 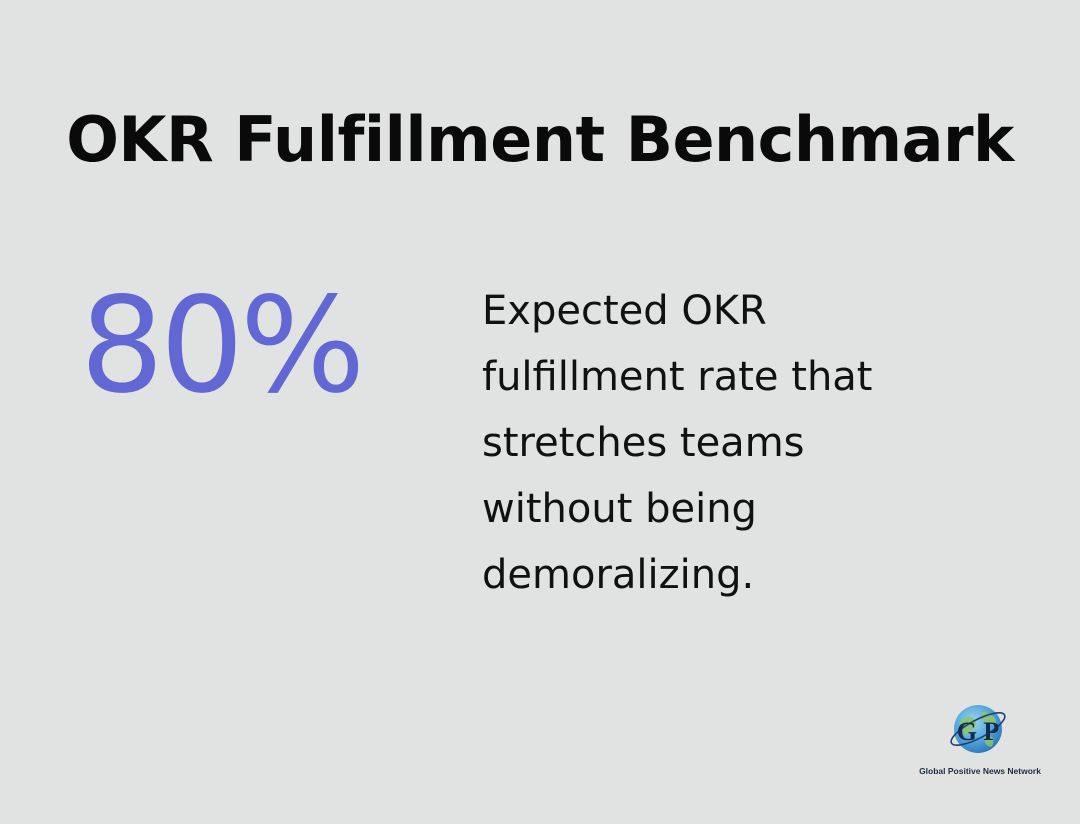 I want to click on description-line: Expected OKR, so click(x=624, y=311).